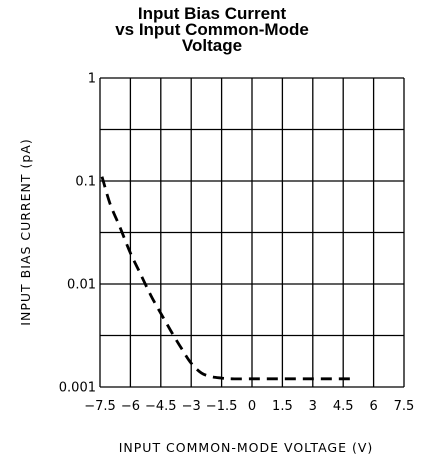 Image resolution: width=424 pixels, height=460 pixels. I want to click on x-tick-label: 3, so click(313, 406).